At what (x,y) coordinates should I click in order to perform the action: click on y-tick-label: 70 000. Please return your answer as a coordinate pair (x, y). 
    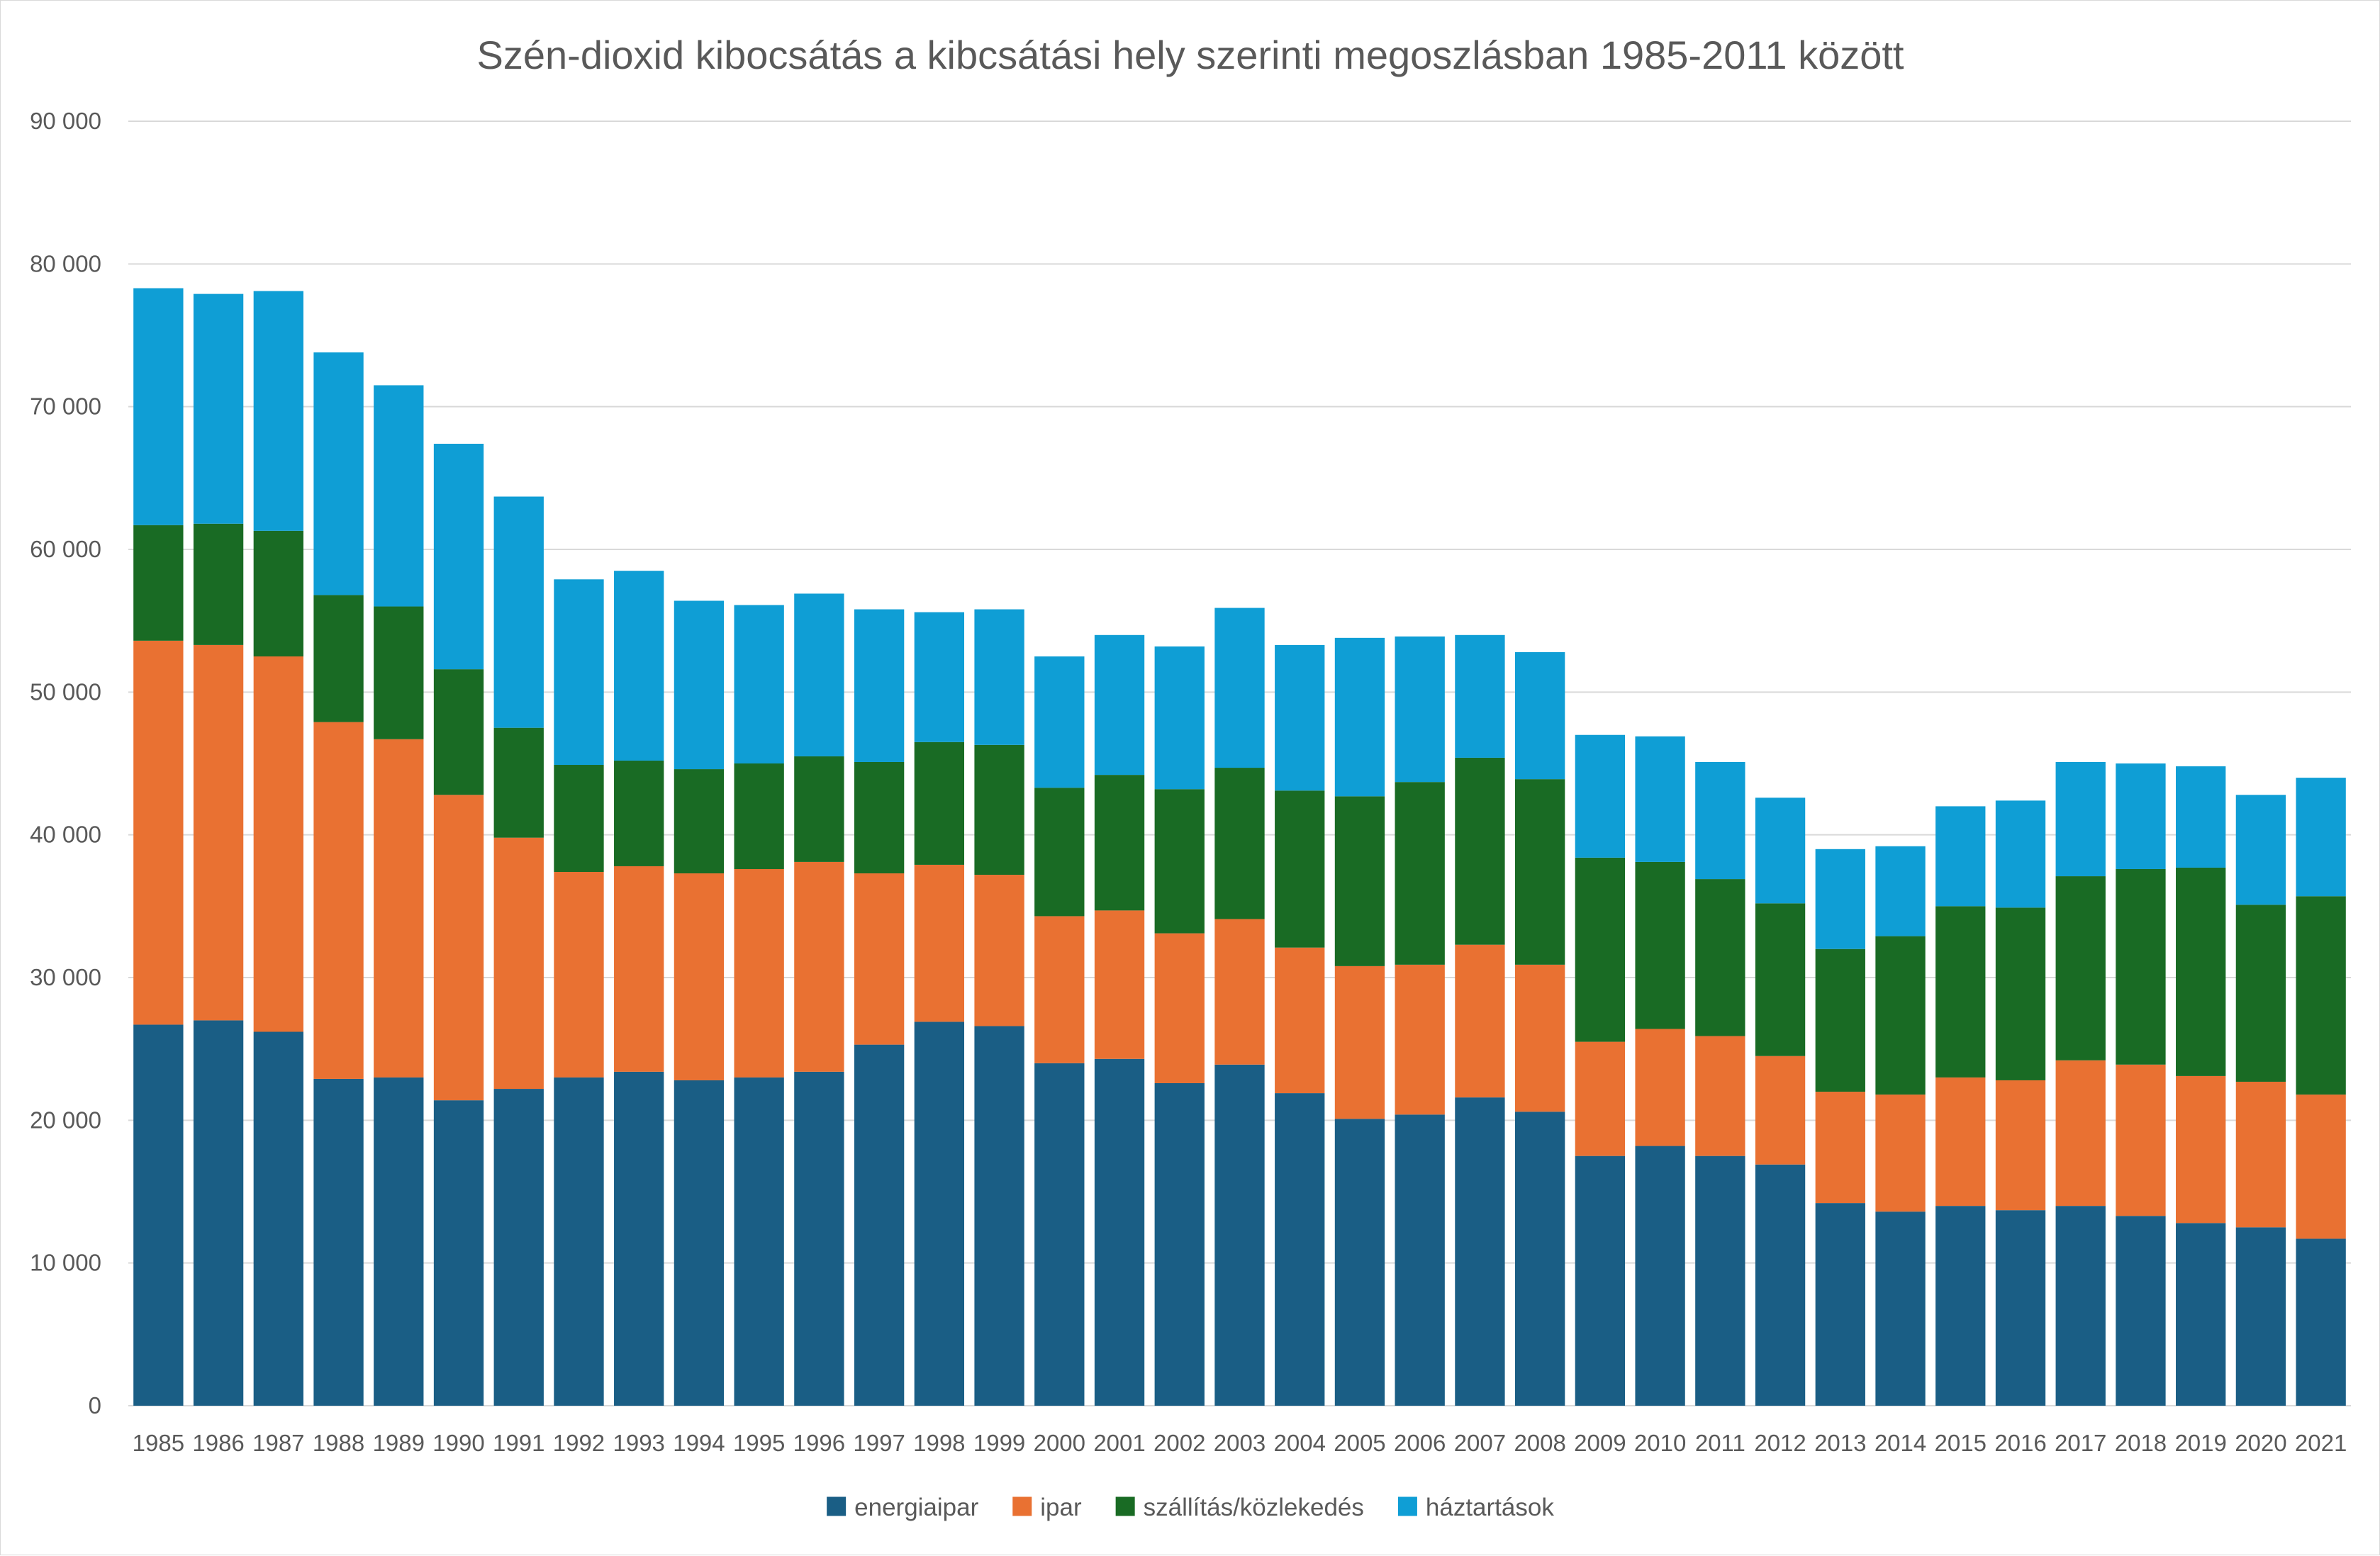
    Looking at the image, I should click on (65, 407).